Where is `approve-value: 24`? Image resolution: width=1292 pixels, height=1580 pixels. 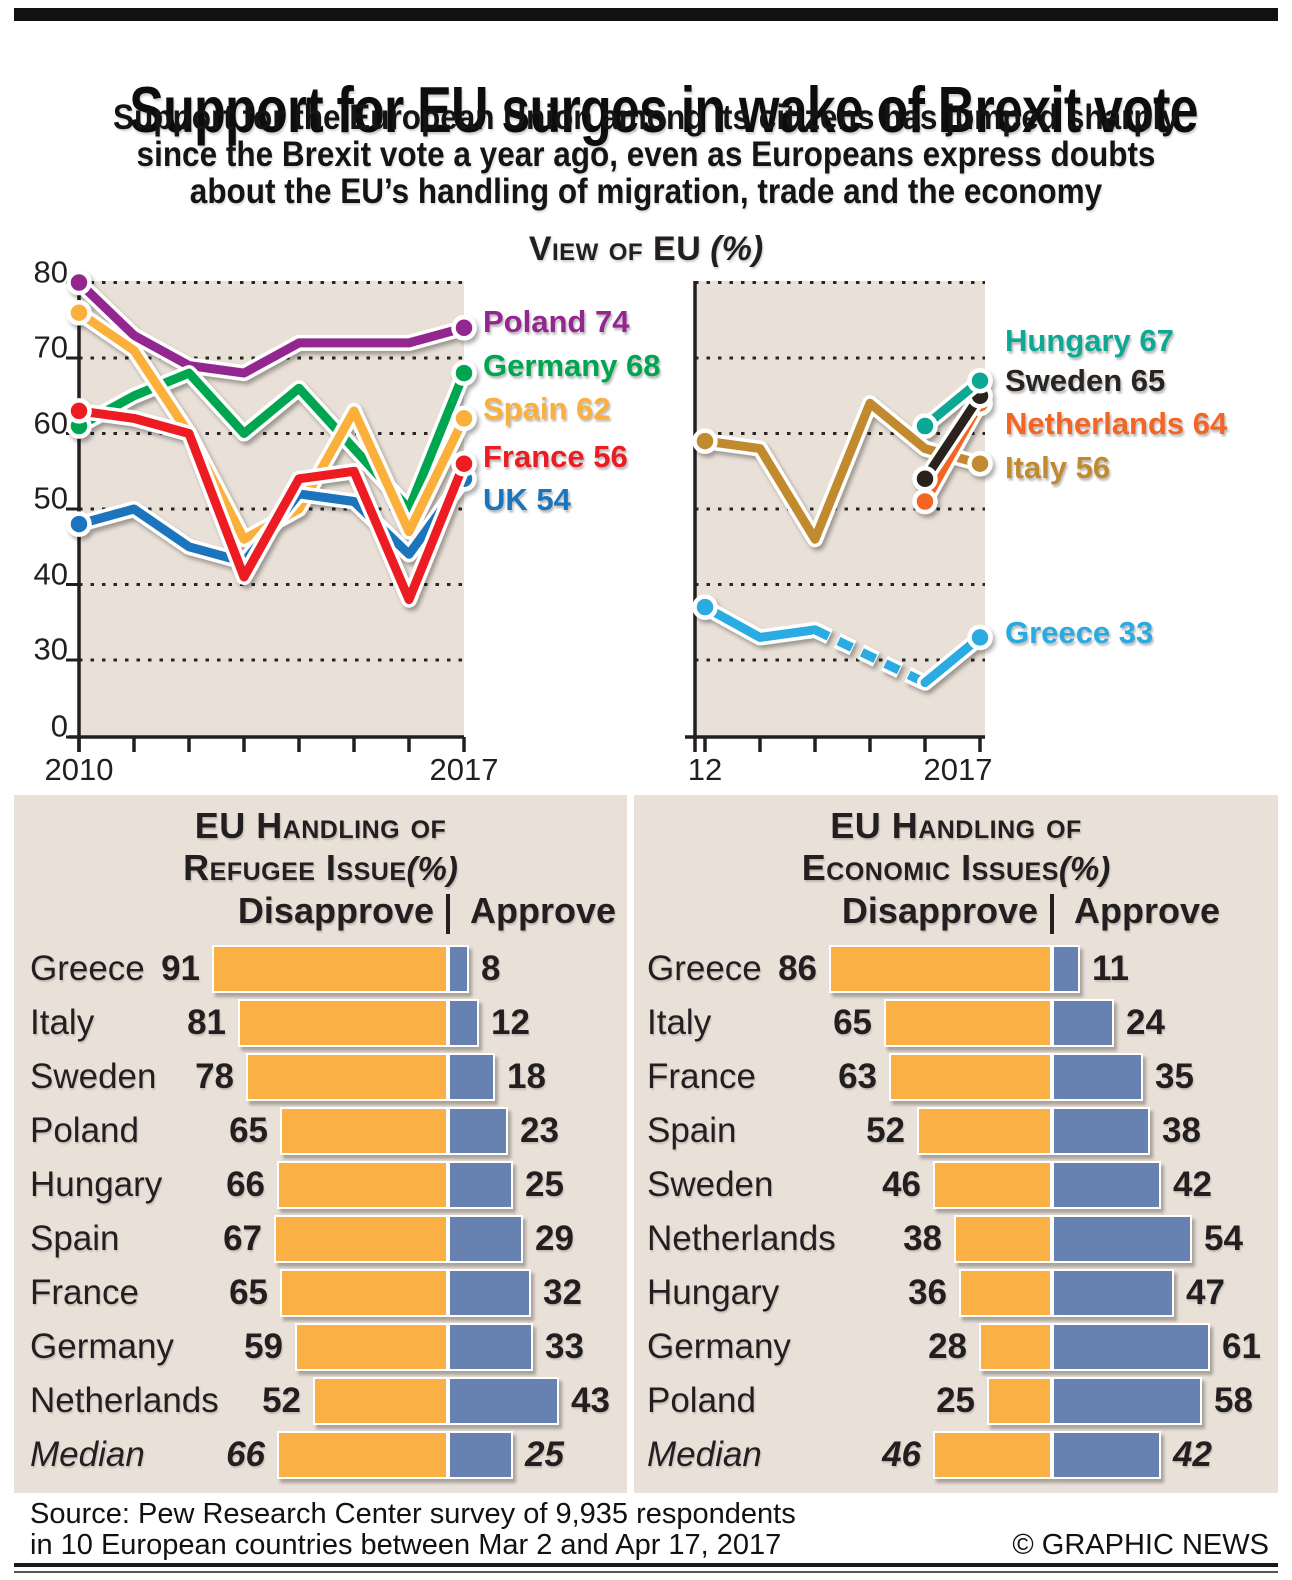
approve-value: 24 is located at coordinates (1145, 1022).